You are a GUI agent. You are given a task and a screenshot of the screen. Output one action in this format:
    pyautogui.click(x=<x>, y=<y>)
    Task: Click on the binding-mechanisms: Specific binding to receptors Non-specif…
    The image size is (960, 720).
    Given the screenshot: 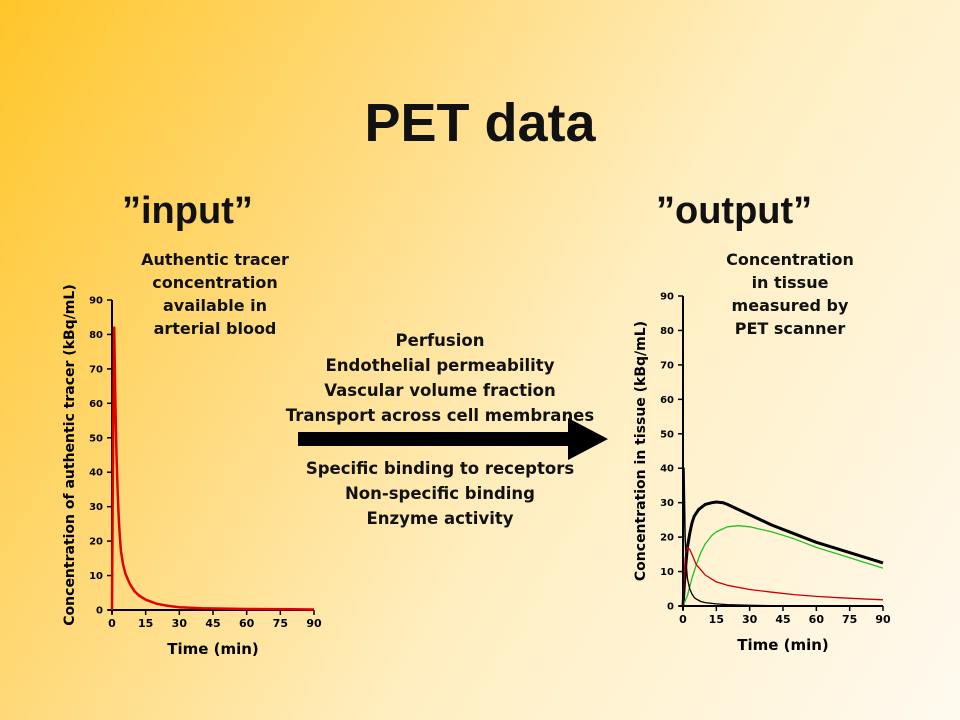 What is the action you would take?
    pyautogui.click(x=440, y=493)
    